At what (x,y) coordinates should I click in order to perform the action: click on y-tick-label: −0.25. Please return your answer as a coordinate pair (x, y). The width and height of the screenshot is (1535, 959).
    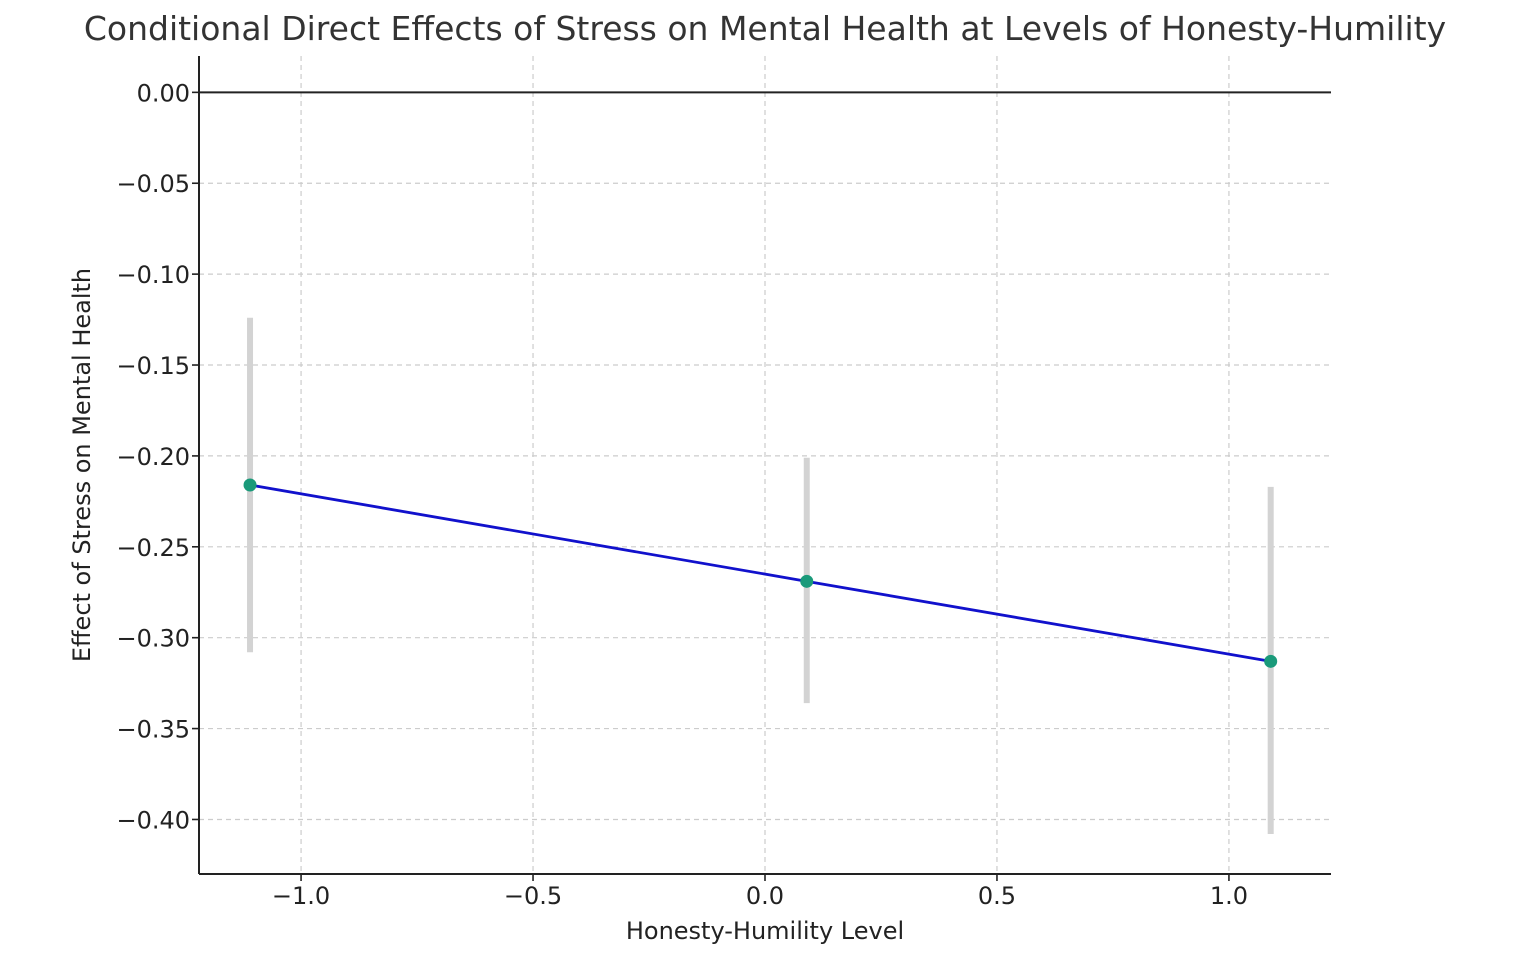
    Looking at the image, I should click on (153, 548).